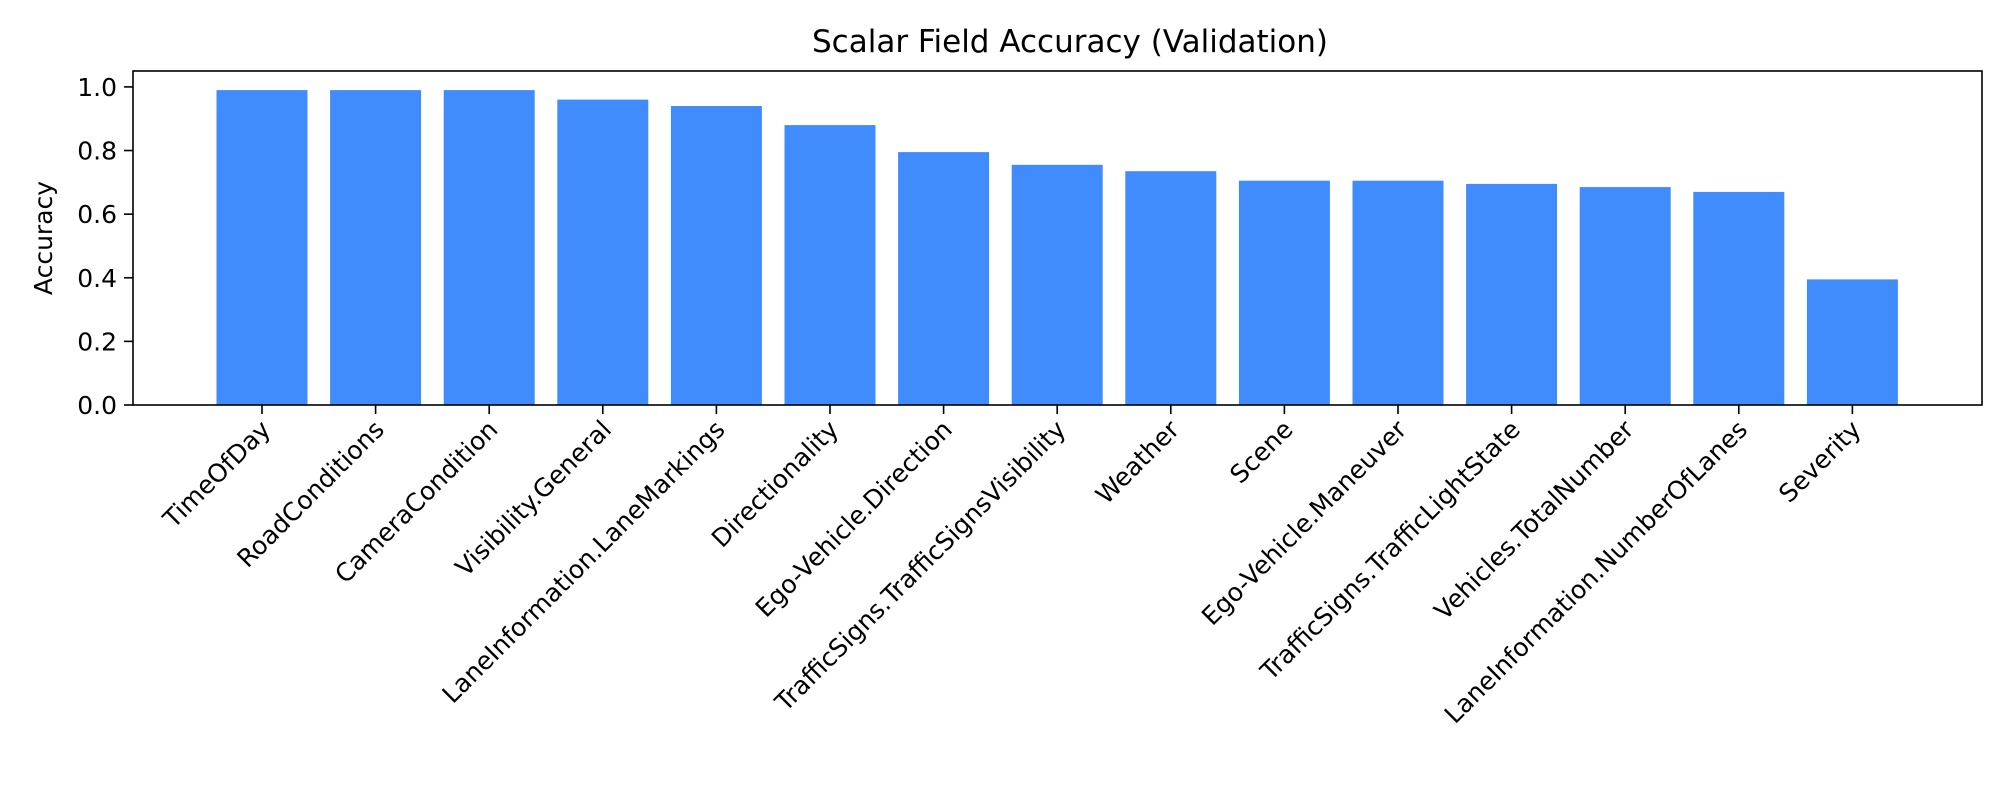 This screenshot has height=800, width=2000. I want to click on y-tick-label: 0.0, so click(97, 405).